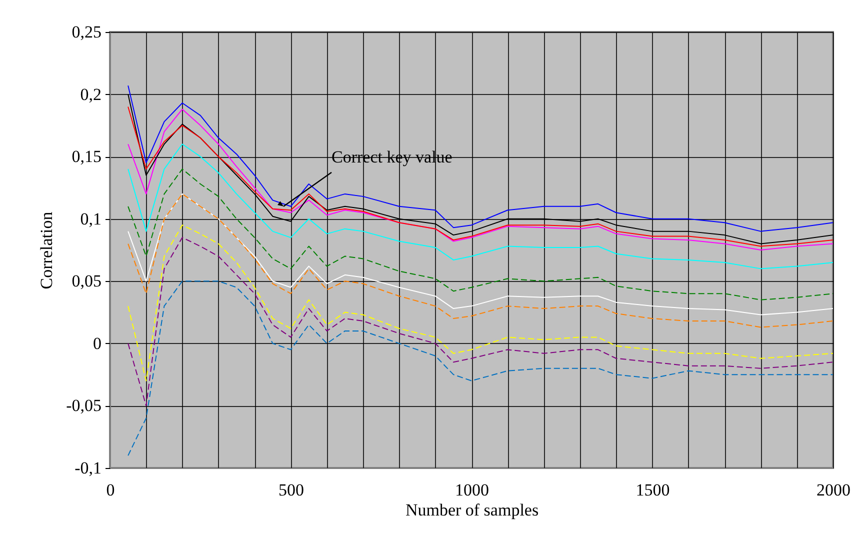 The width and height of the screenshot is (861, 549). Describe the element at coordinates (110, 490) in the screenshot. I see `x-tick-label: 0` at that location.